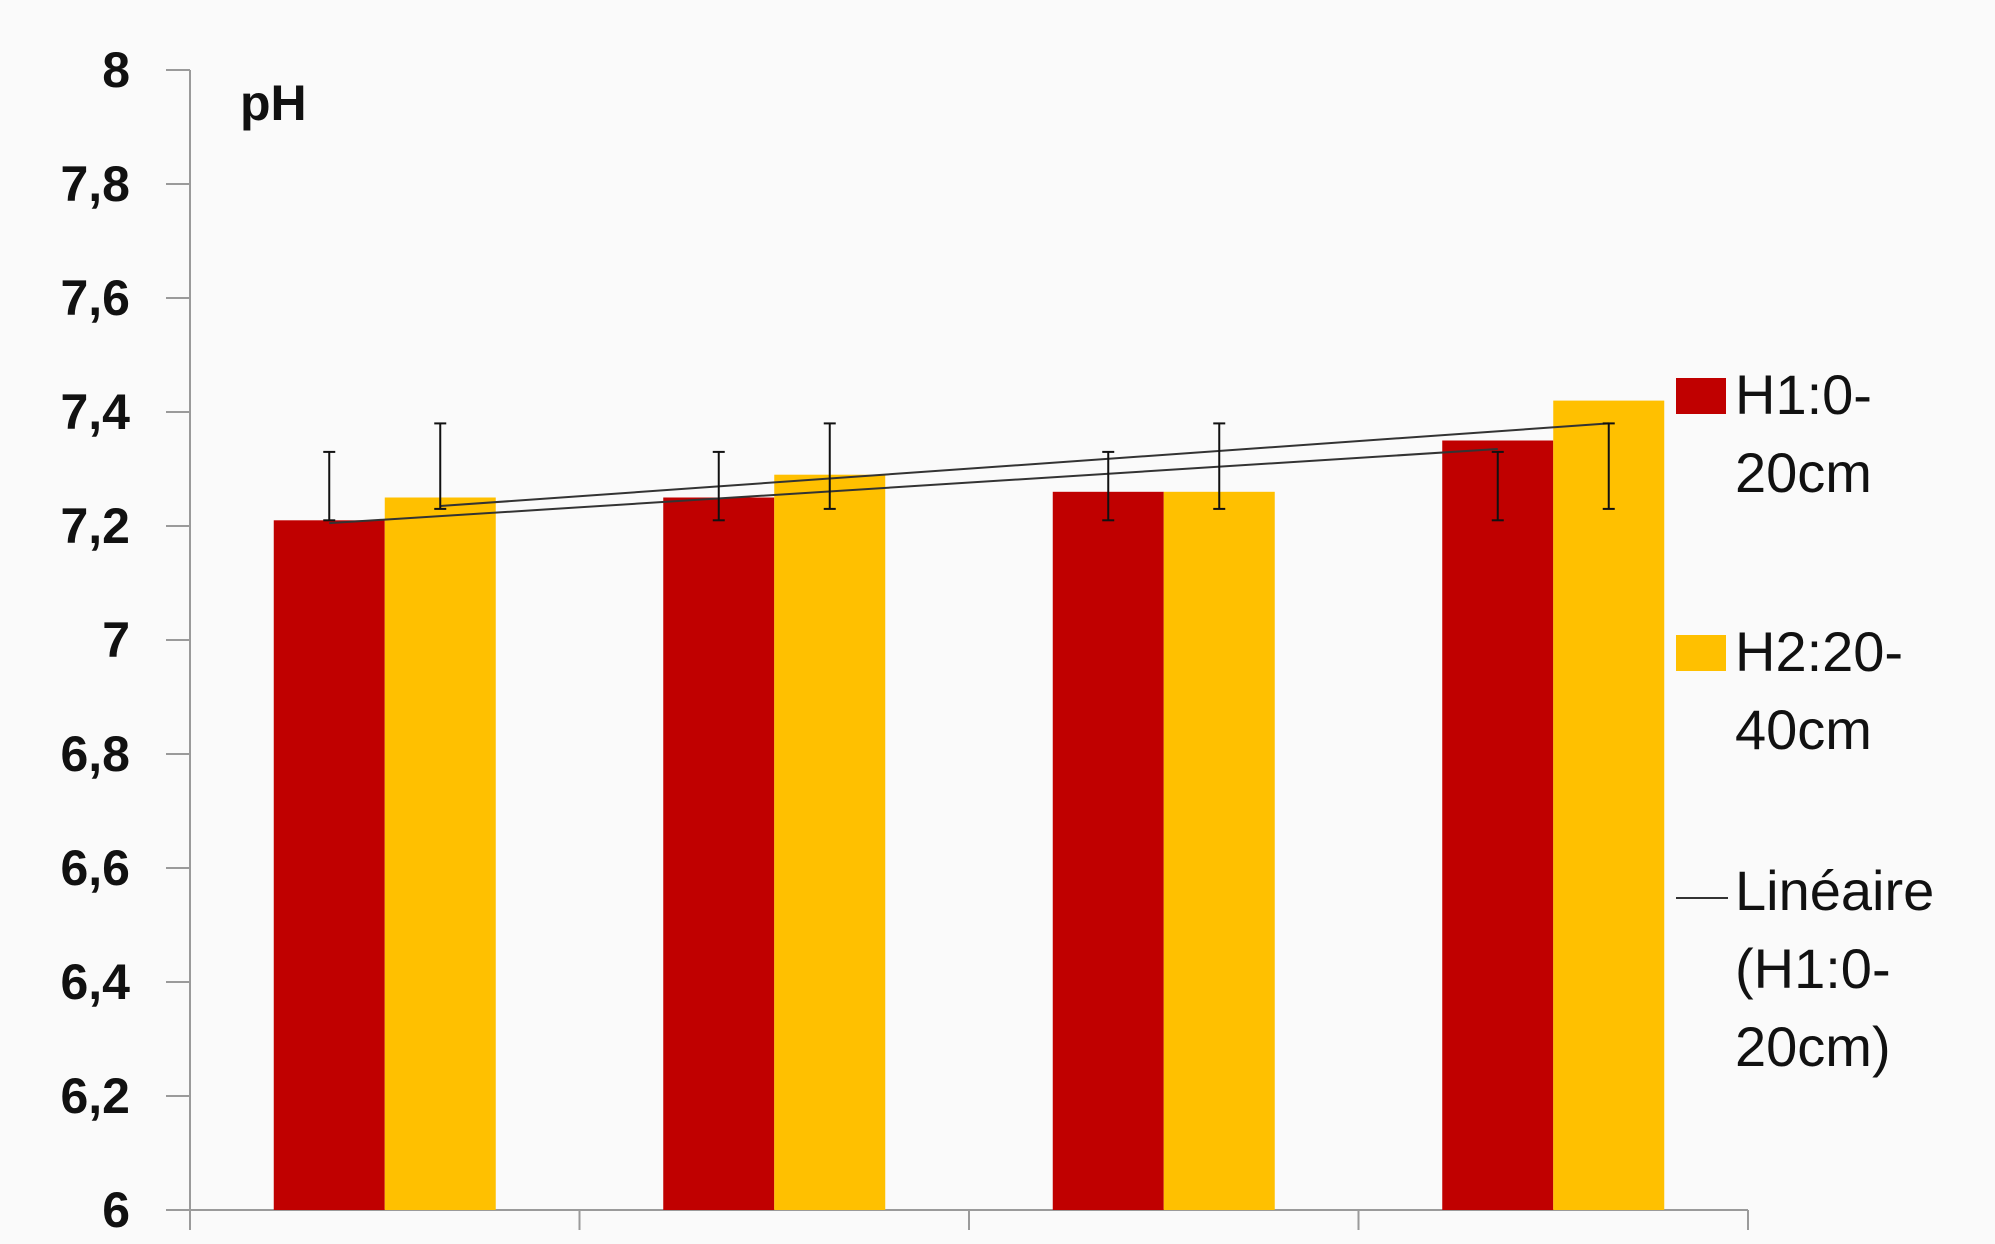  What do you see at coordinates (116, 640) in the screenshot?
I see `y-tick-label: 7` at bounding box center [116, 640].